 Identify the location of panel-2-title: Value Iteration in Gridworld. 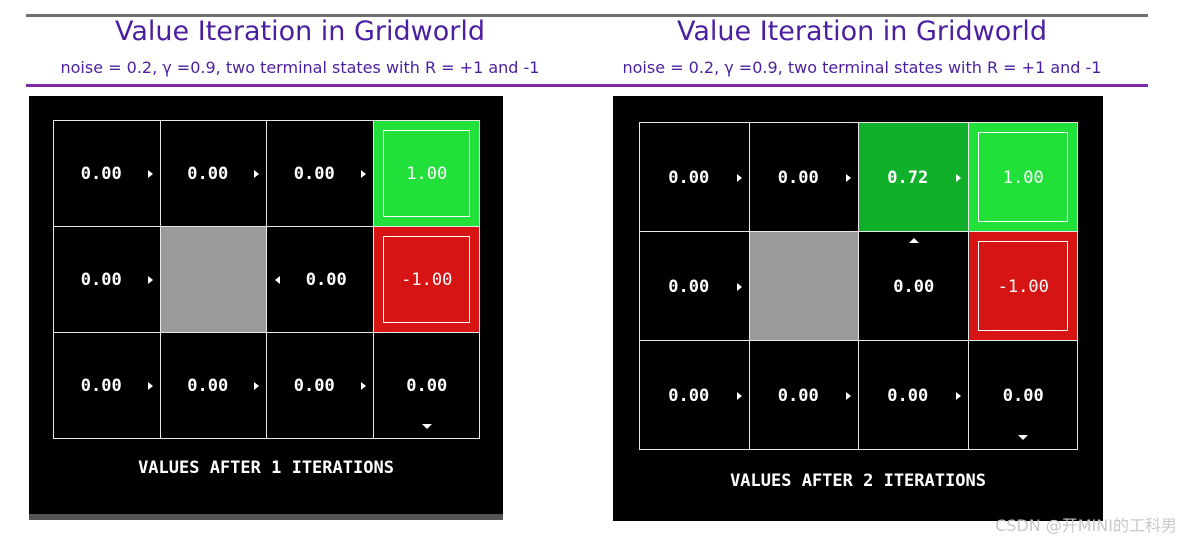
(862, 31).